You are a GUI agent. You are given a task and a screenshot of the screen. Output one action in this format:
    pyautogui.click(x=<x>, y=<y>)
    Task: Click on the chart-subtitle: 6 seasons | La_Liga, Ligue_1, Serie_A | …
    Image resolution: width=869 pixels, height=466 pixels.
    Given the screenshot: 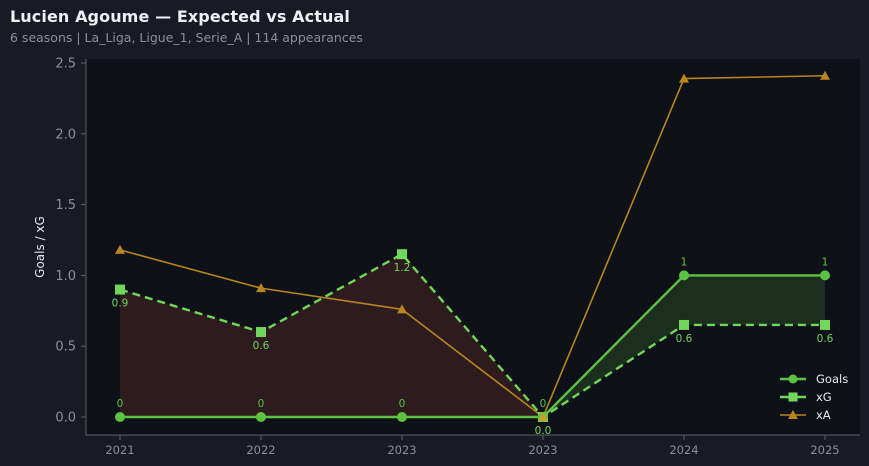 What is the action you would take?
    pyautogui.click(x=186, y=37)
    